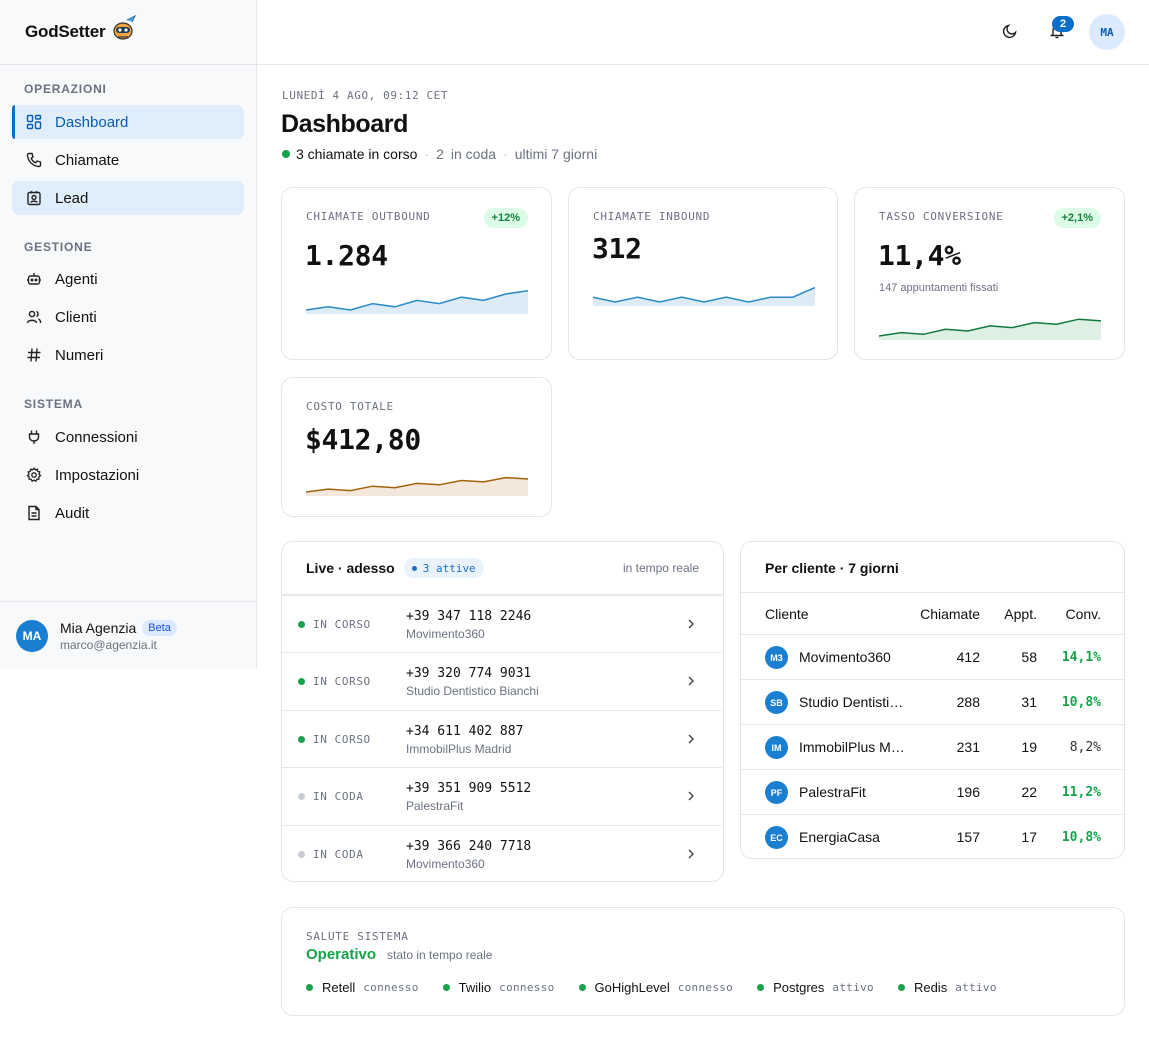  What do you see at coordinates (128, 198) in the screenshot?
I see `sidebar-item-lead: Lead` at bounding box center [128, 198].